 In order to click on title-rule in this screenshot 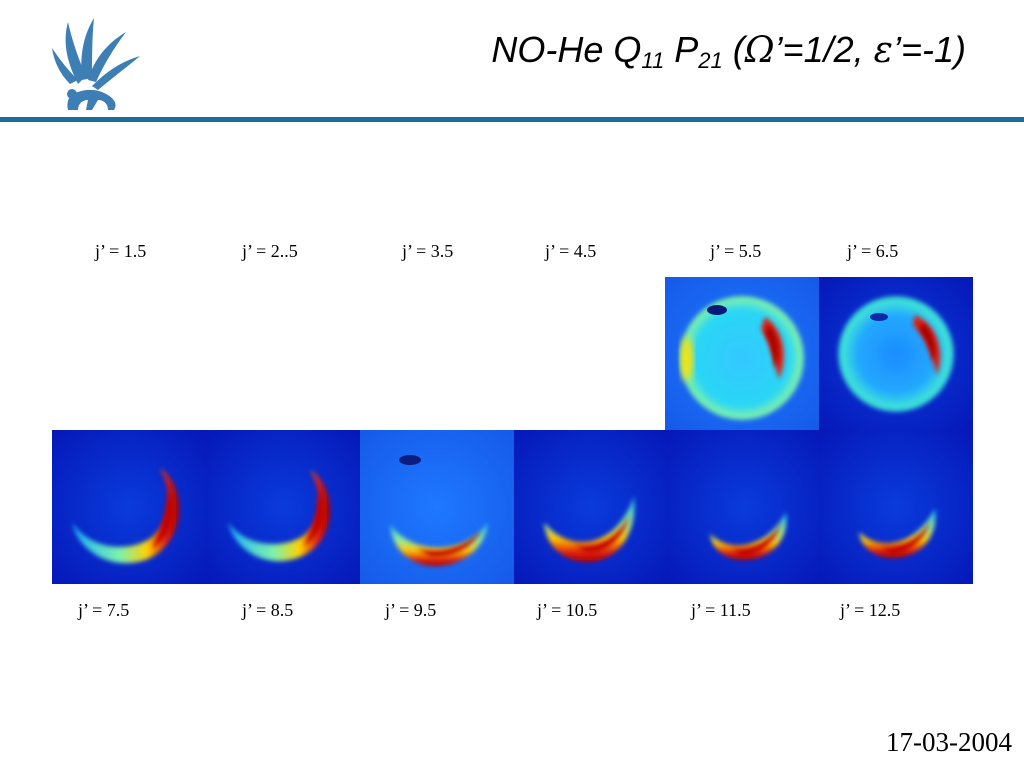, I will do `click(512, 119)`.